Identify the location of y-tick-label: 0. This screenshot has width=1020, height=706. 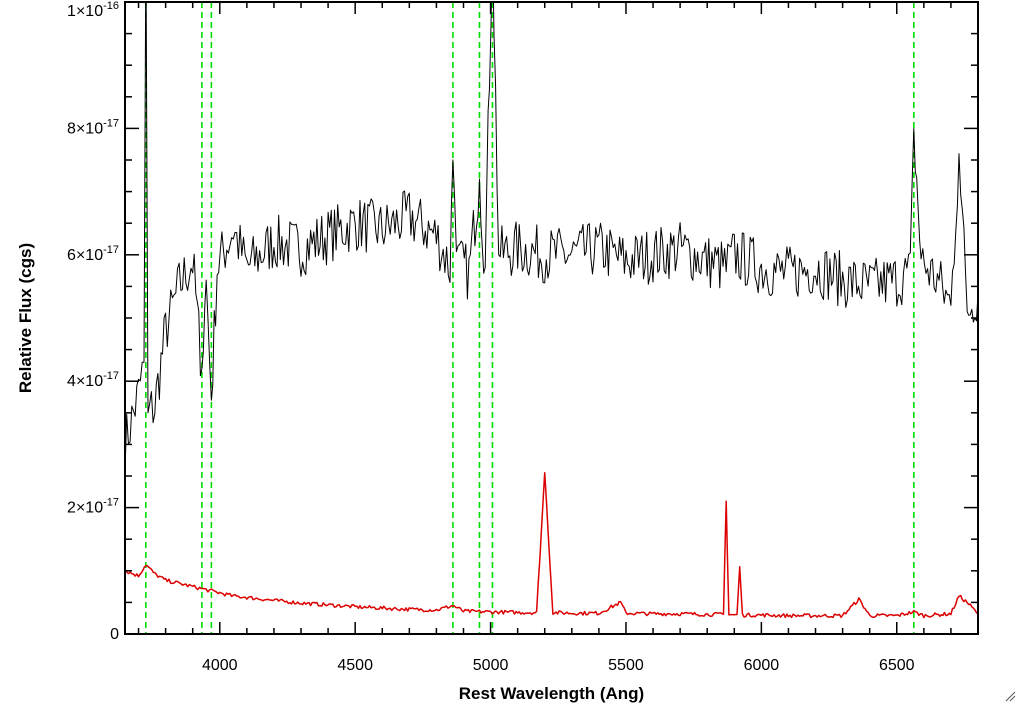
(114, 634).